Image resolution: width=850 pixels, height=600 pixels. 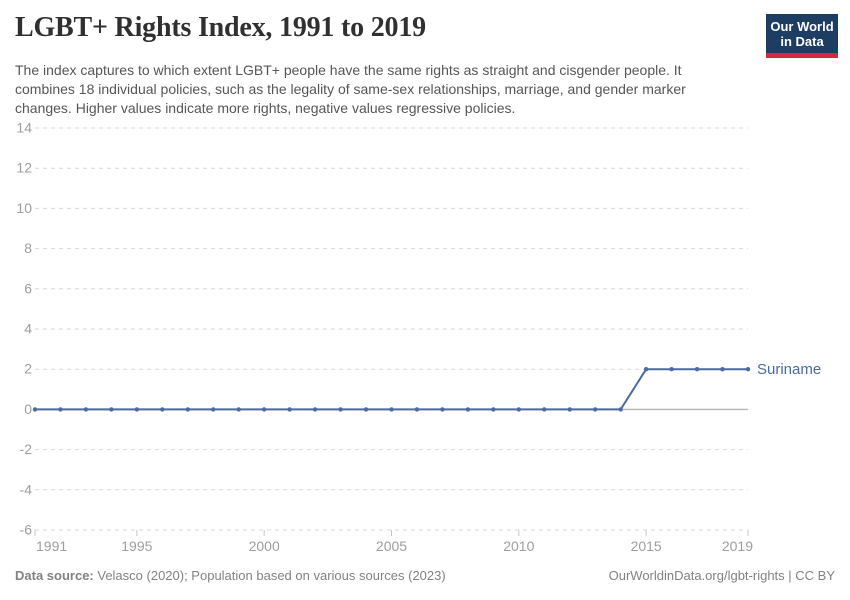 I want to click on y-tick-label: -4, so click(x=26, y=489).